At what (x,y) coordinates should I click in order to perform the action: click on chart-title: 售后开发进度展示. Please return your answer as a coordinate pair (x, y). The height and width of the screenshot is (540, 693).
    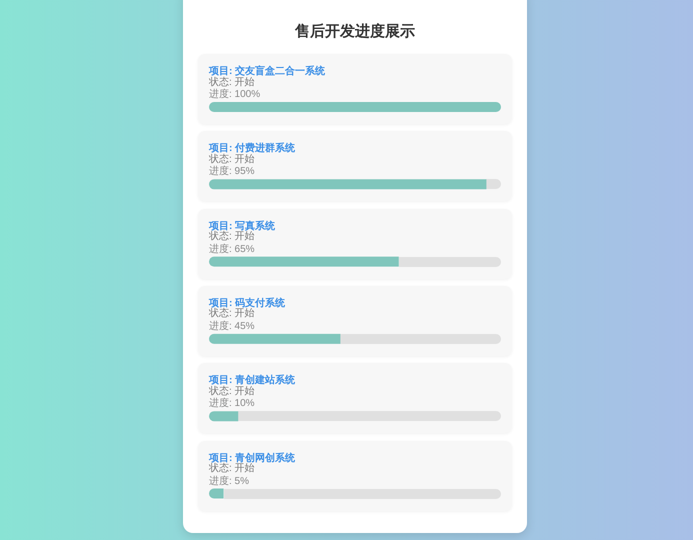
    Looking at the image, I should click on (355, 32).